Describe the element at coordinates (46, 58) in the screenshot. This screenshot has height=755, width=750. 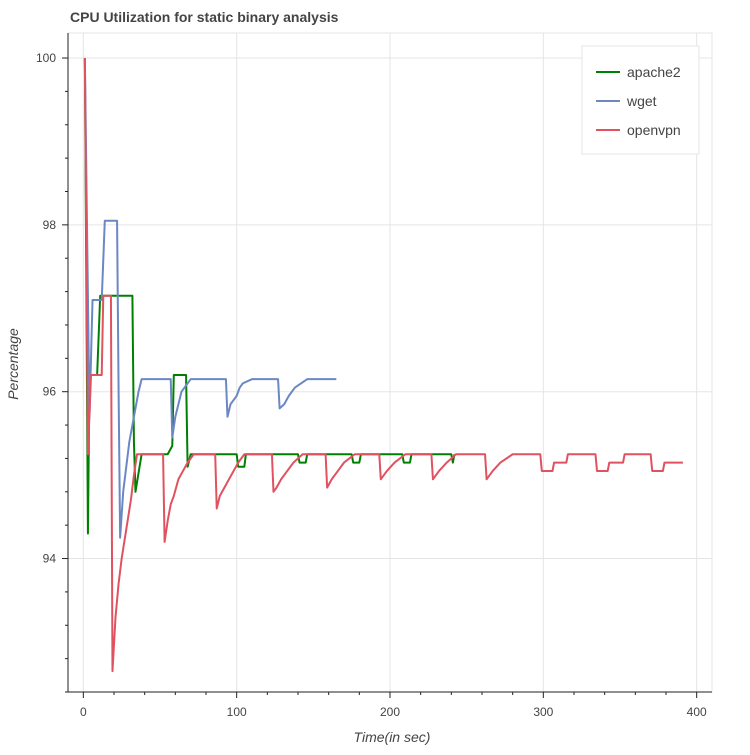
I see `y-tick-label: 100` at that location.